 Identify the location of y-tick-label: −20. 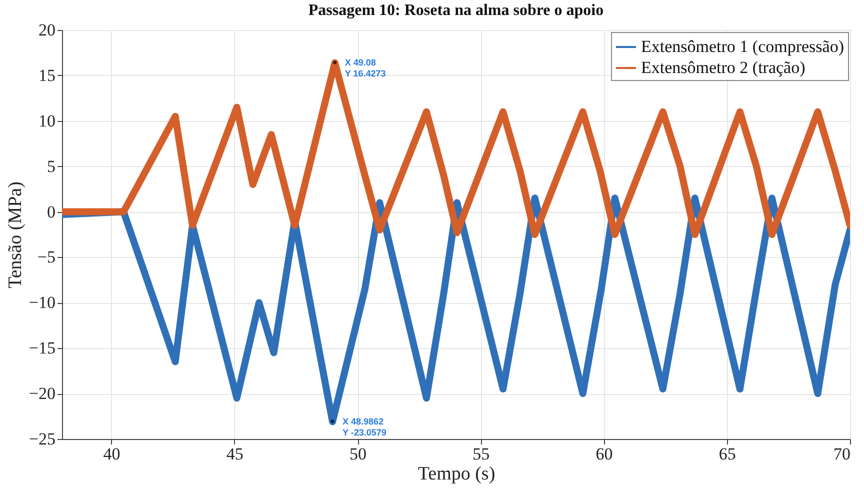
(42, 394).